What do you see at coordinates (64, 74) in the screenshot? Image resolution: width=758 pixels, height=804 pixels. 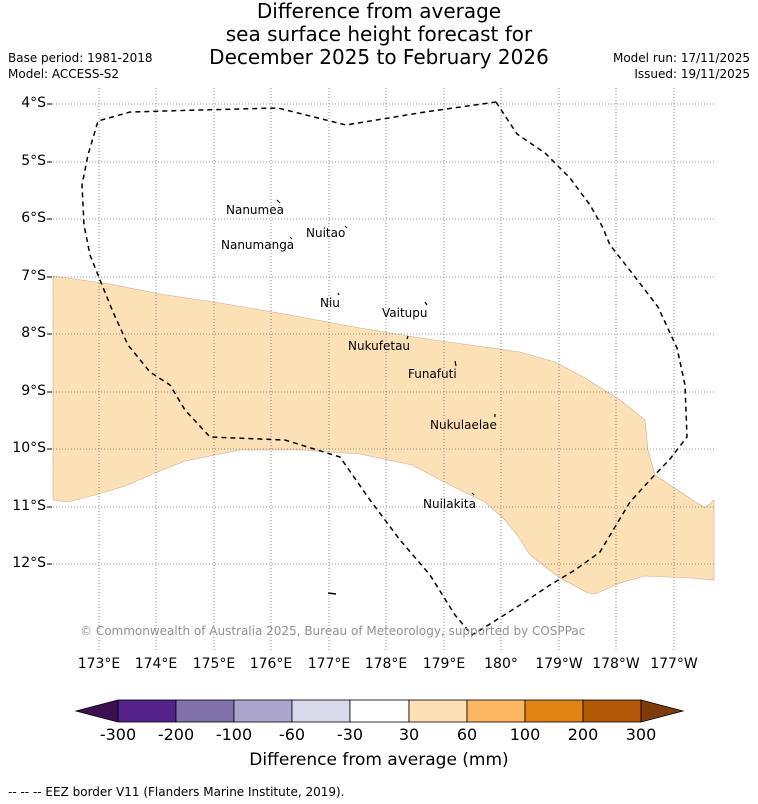 I see `model-name: Model: ACCESS-S2` at bounding box center [64, 74].